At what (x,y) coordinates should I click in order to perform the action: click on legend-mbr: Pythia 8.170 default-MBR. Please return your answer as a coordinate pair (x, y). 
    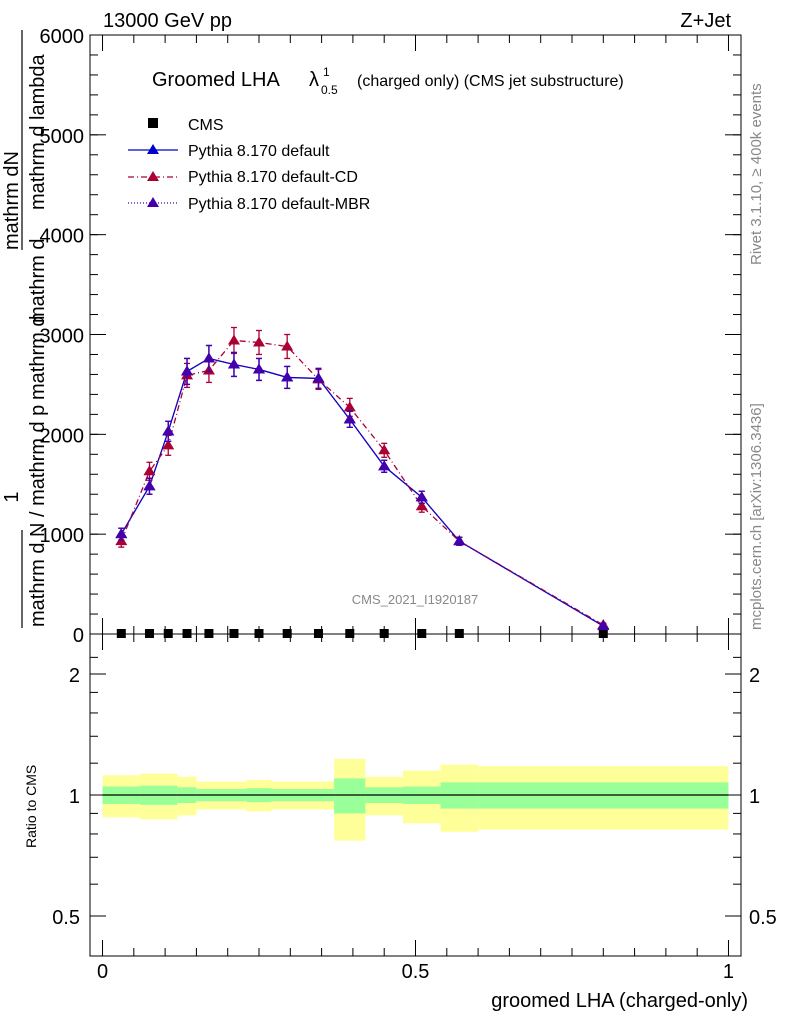
    Looking at the image, I should click on (279, 204).